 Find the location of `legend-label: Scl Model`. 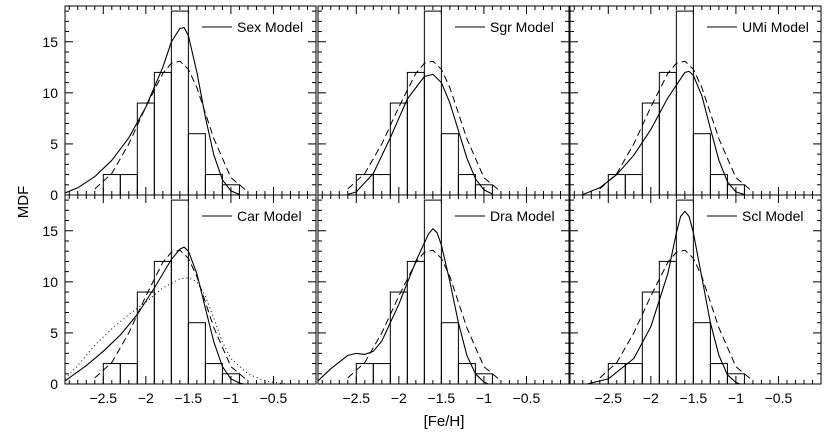

legend-label: Scl Model is located at coordinates (772, 216).